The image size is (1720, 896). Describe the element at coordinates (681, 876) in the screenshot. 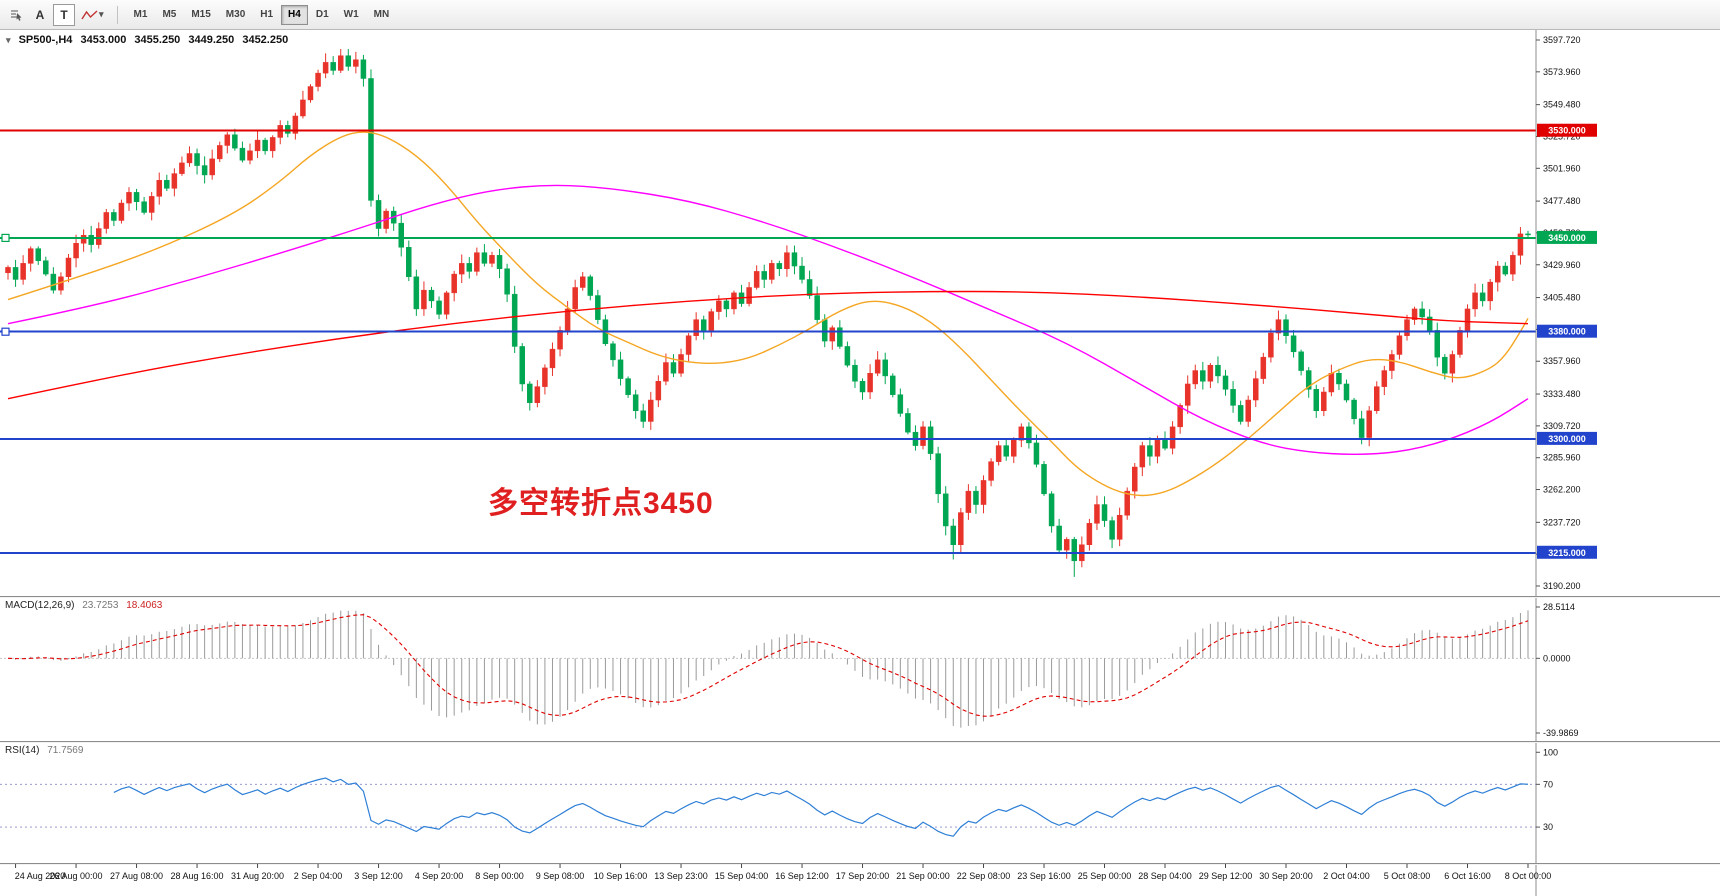

I see `svg-text: 13 Sep 23:00` at that location.